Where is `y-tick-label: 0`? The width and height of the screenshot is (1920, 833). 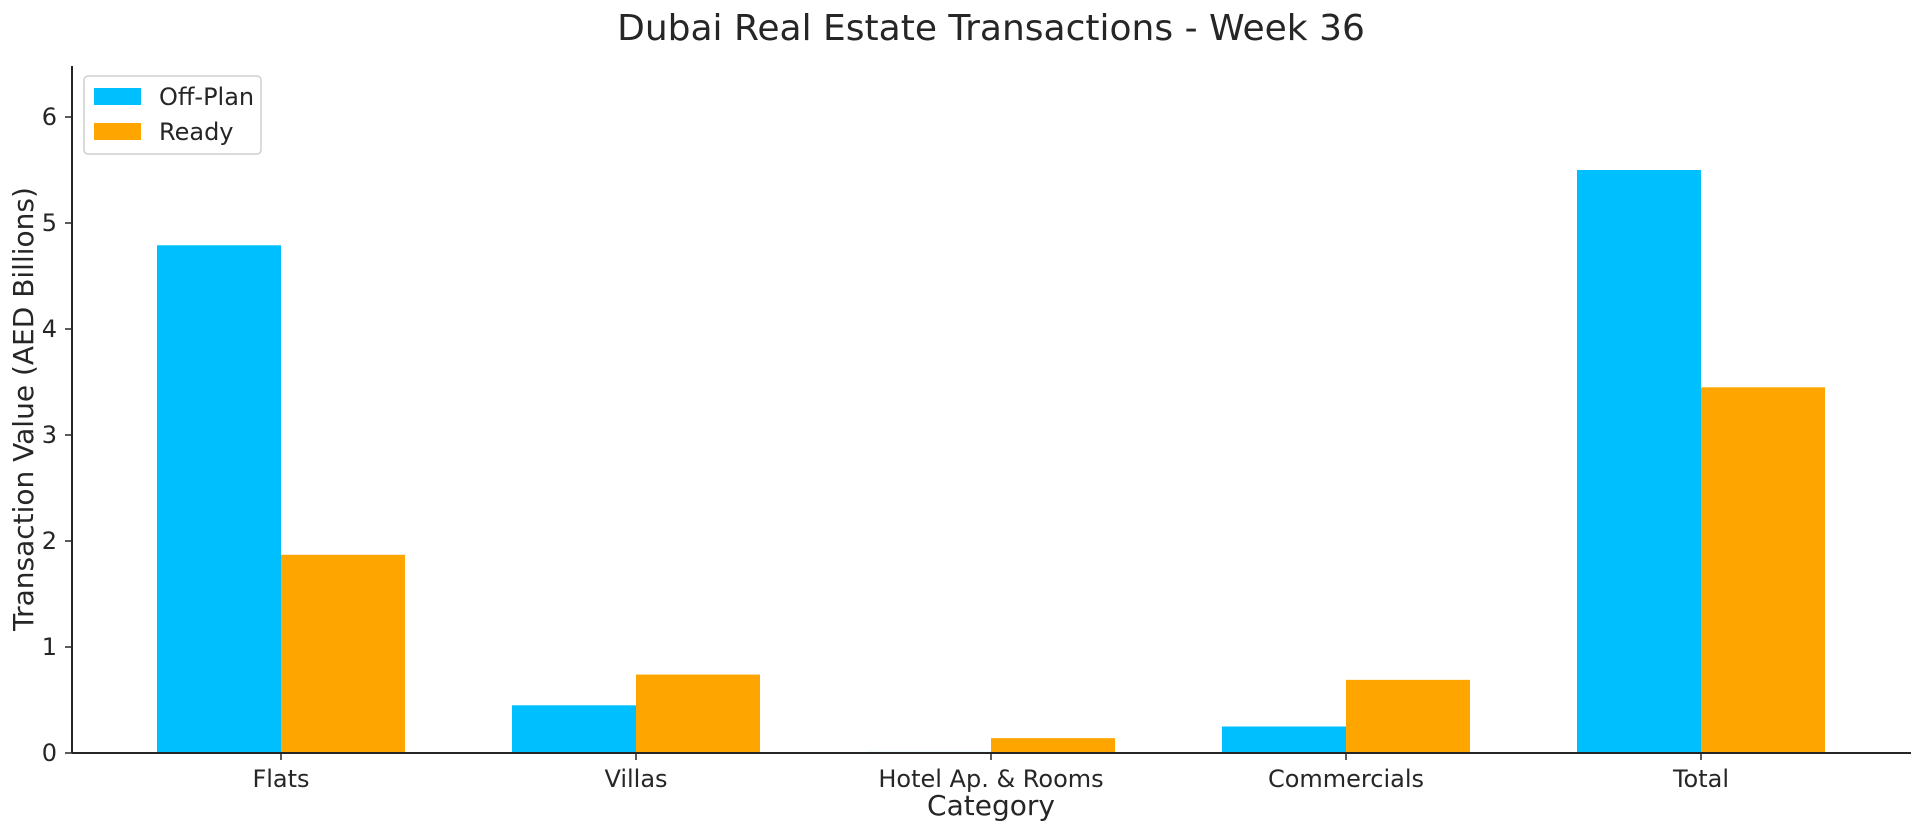 y-tick-label: 0 is located at coordinates (49, 753).